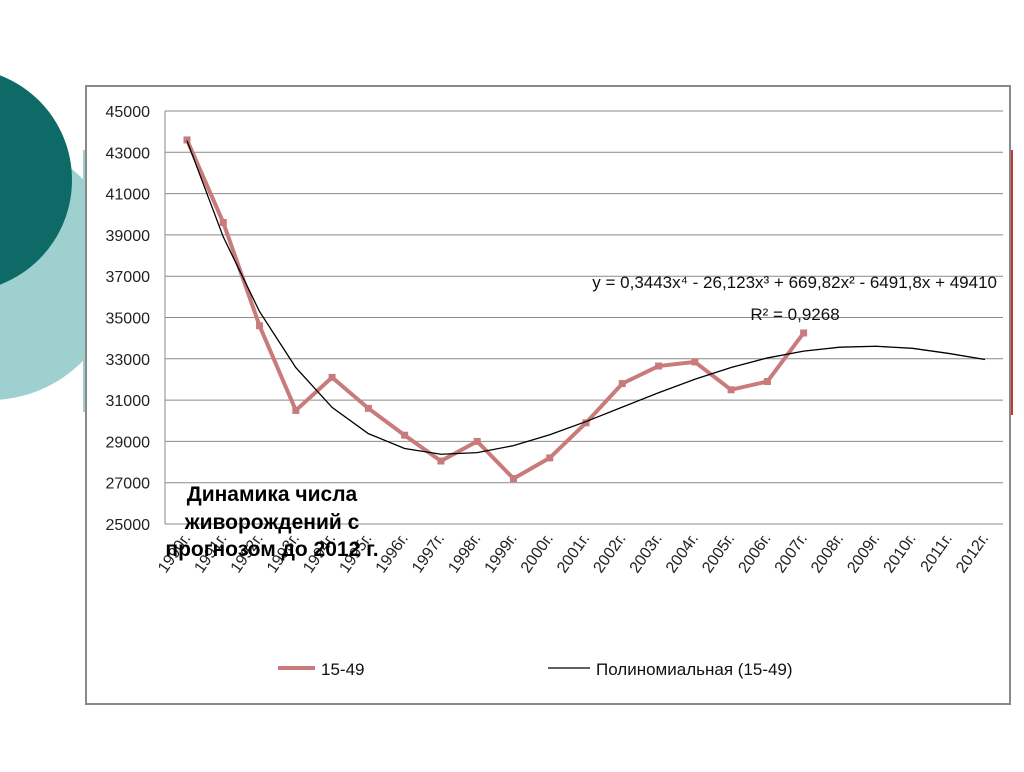  What do you see at coordinates (128, 112) in the screenshot?
I see `y-tick-label: 45000` at bounding box center [128, 112].